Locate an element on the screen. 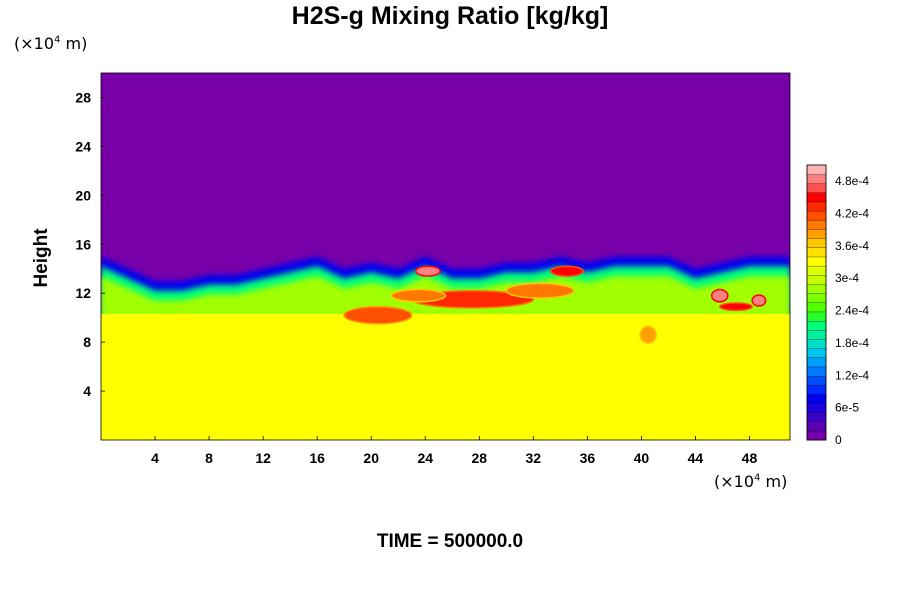 This screenshot has width=900, height=600. colorbar-tick-label: 3.6e-4 is located at coordinates (852, 246).